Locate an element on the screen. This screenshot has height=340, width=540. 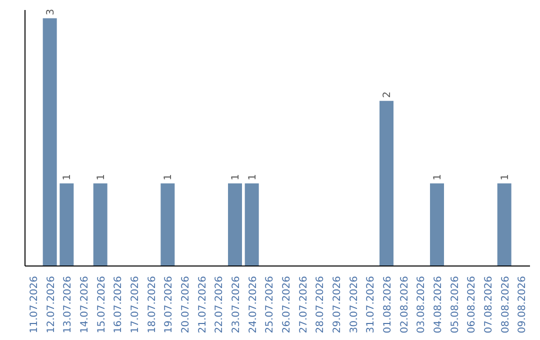
x-tick-label: 08.08.2026 is located at coordinates (506, 305).